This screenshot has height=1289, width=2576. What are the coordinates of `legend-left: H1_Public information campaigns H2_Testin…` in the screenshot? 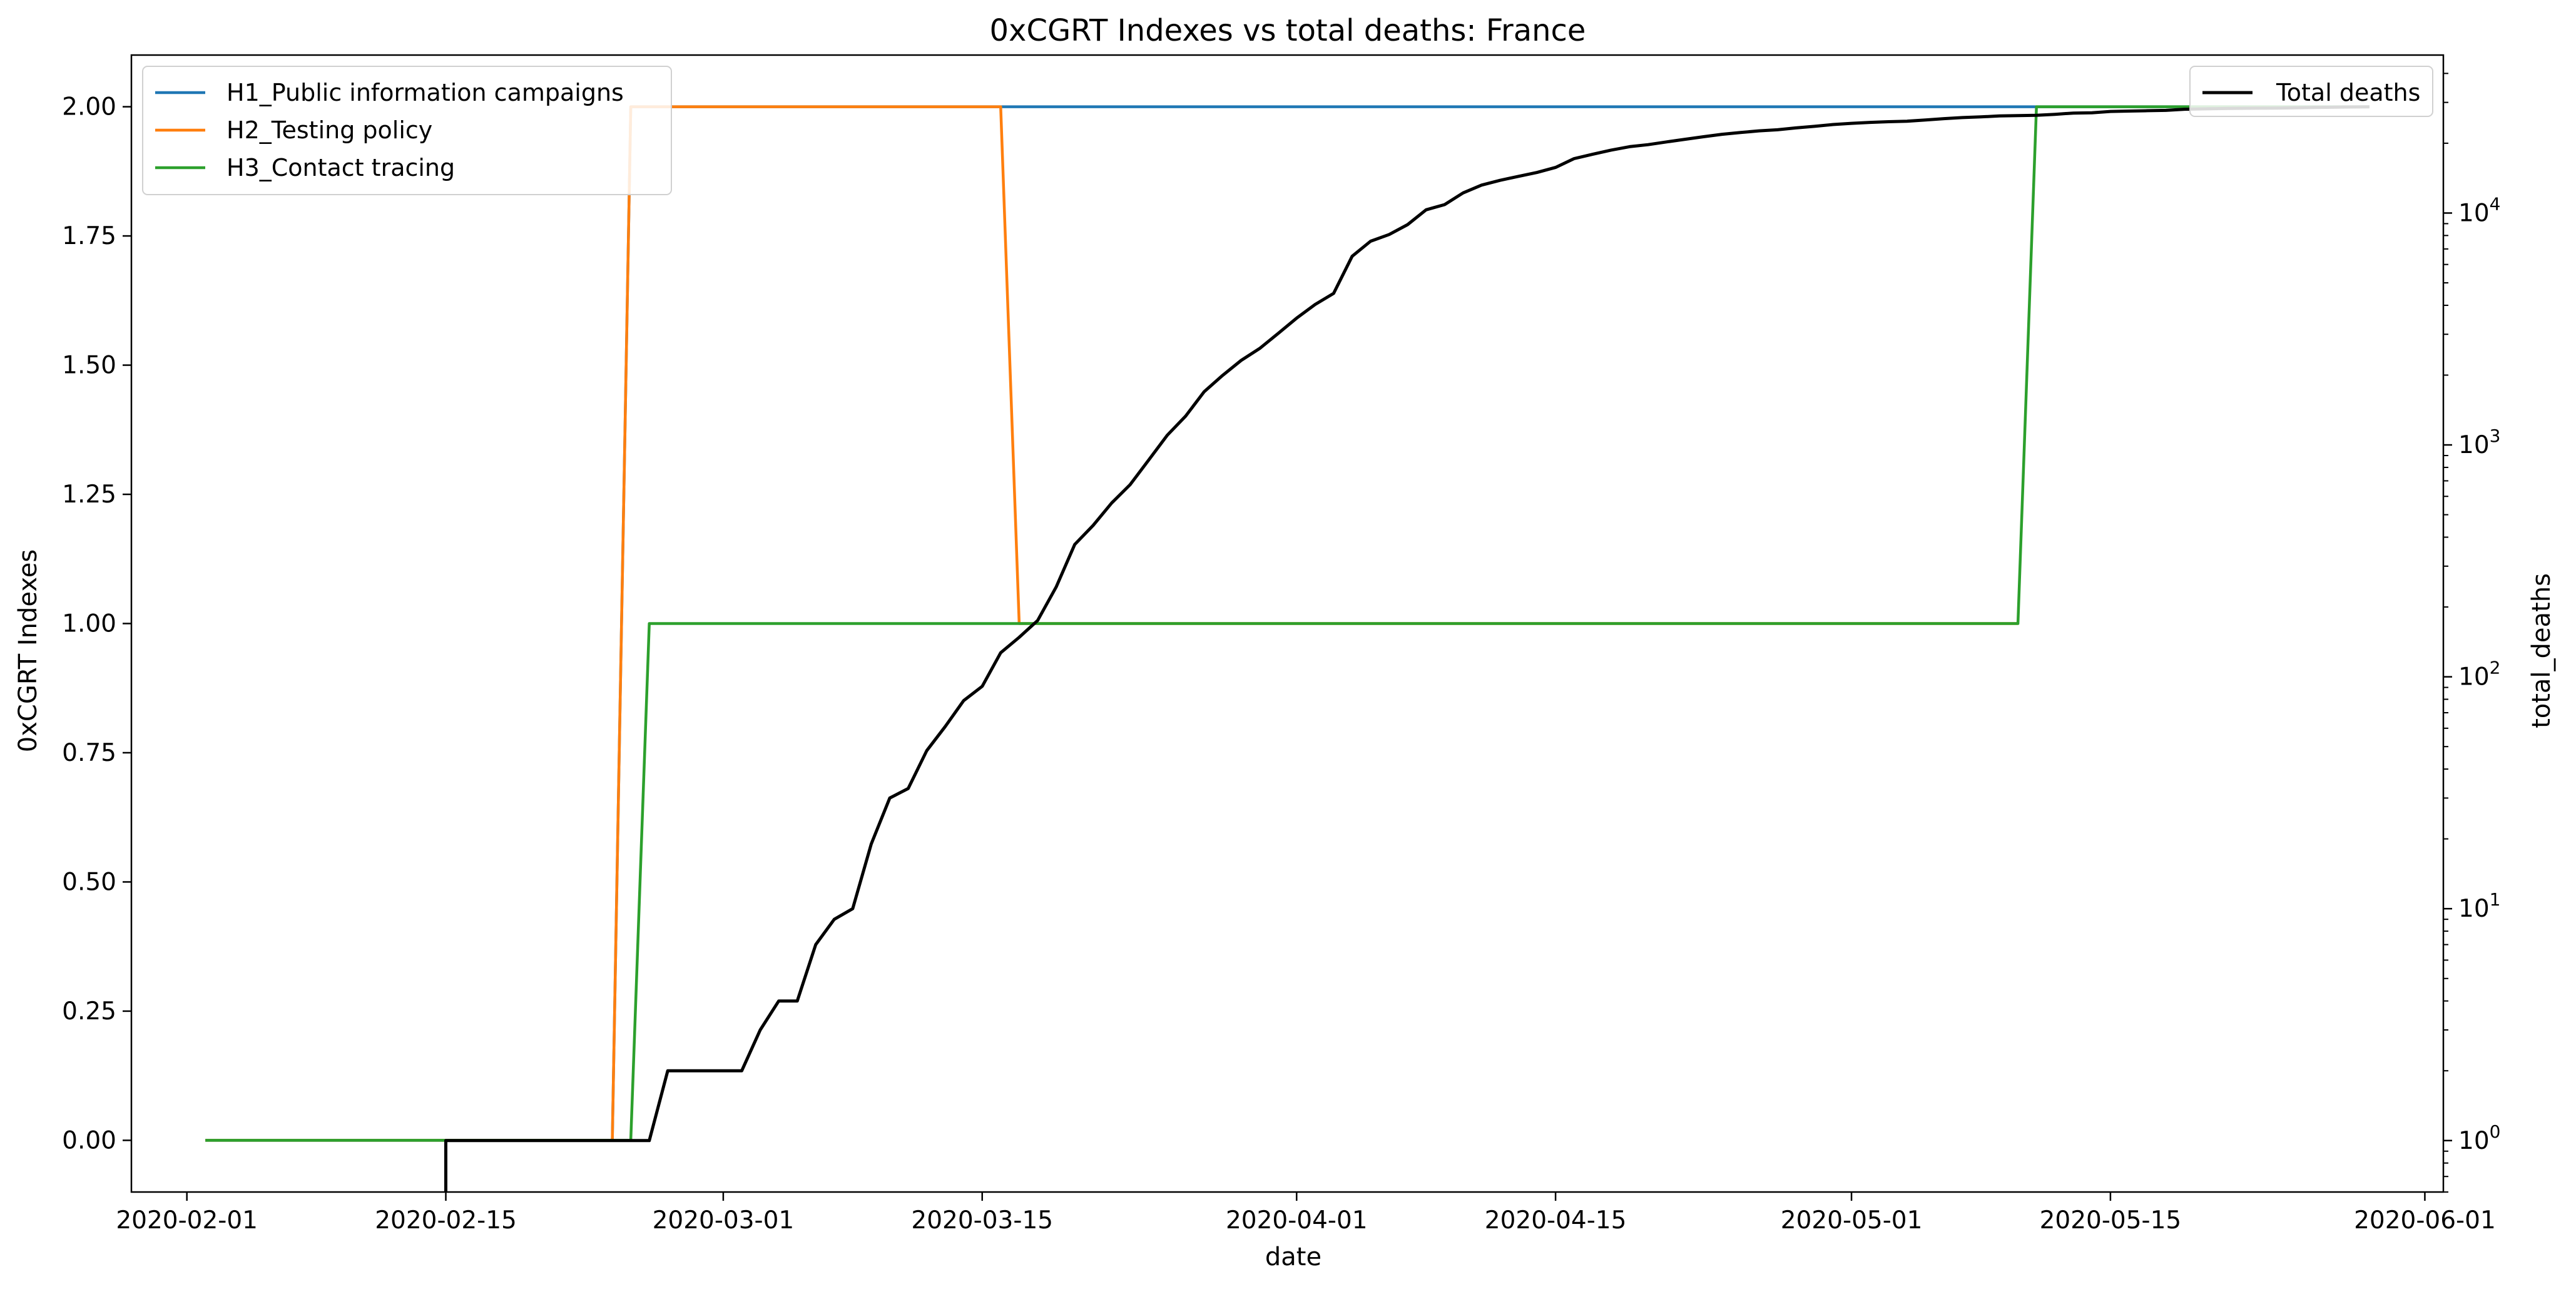 It's located at (407, 130).